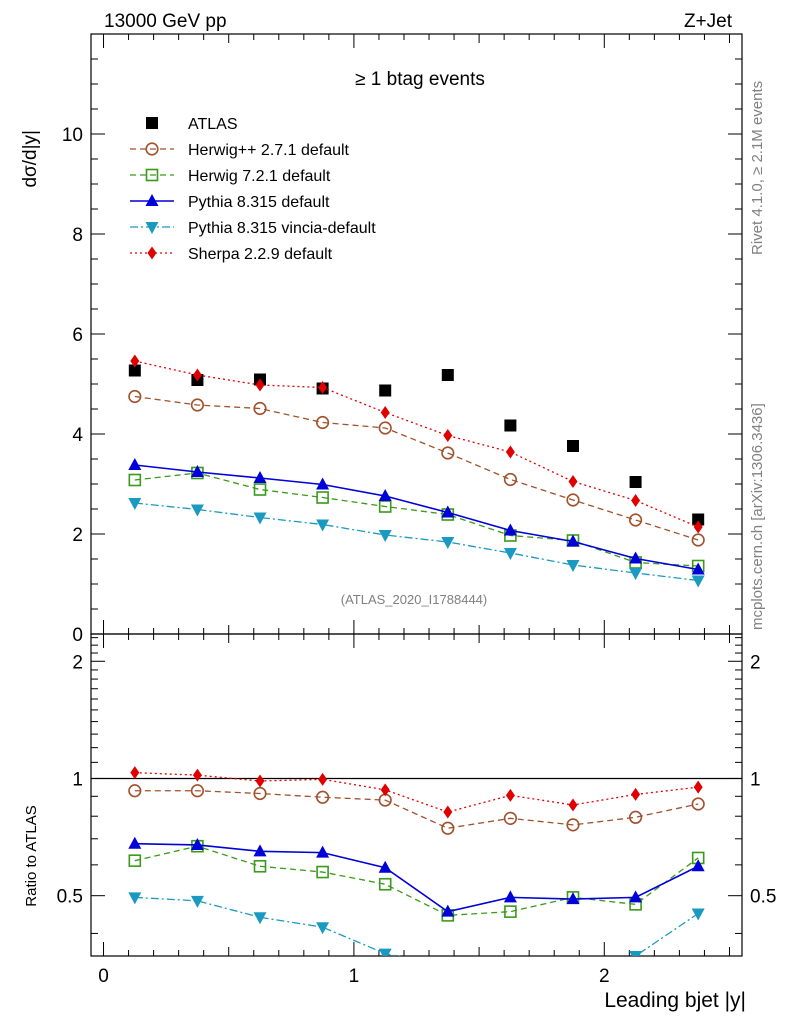 The height and width of the screenshot is (1024, 786). What do you see at coordinates (420, 79) in the screenshot?
I see `chart-title: ≥ 1 btag events` at bounding box center [420, 79].